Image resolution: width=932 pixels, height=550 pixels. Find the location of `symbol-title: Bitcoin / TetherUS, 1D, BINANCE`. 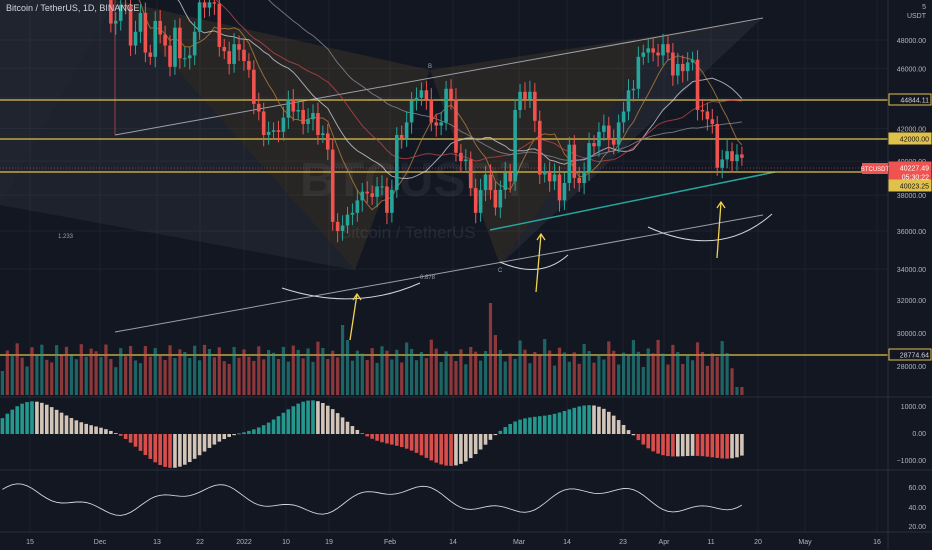

symbol-title: Bitcoin / TetherUS, 1D, BINANCE is located at coordinates (73, 8).